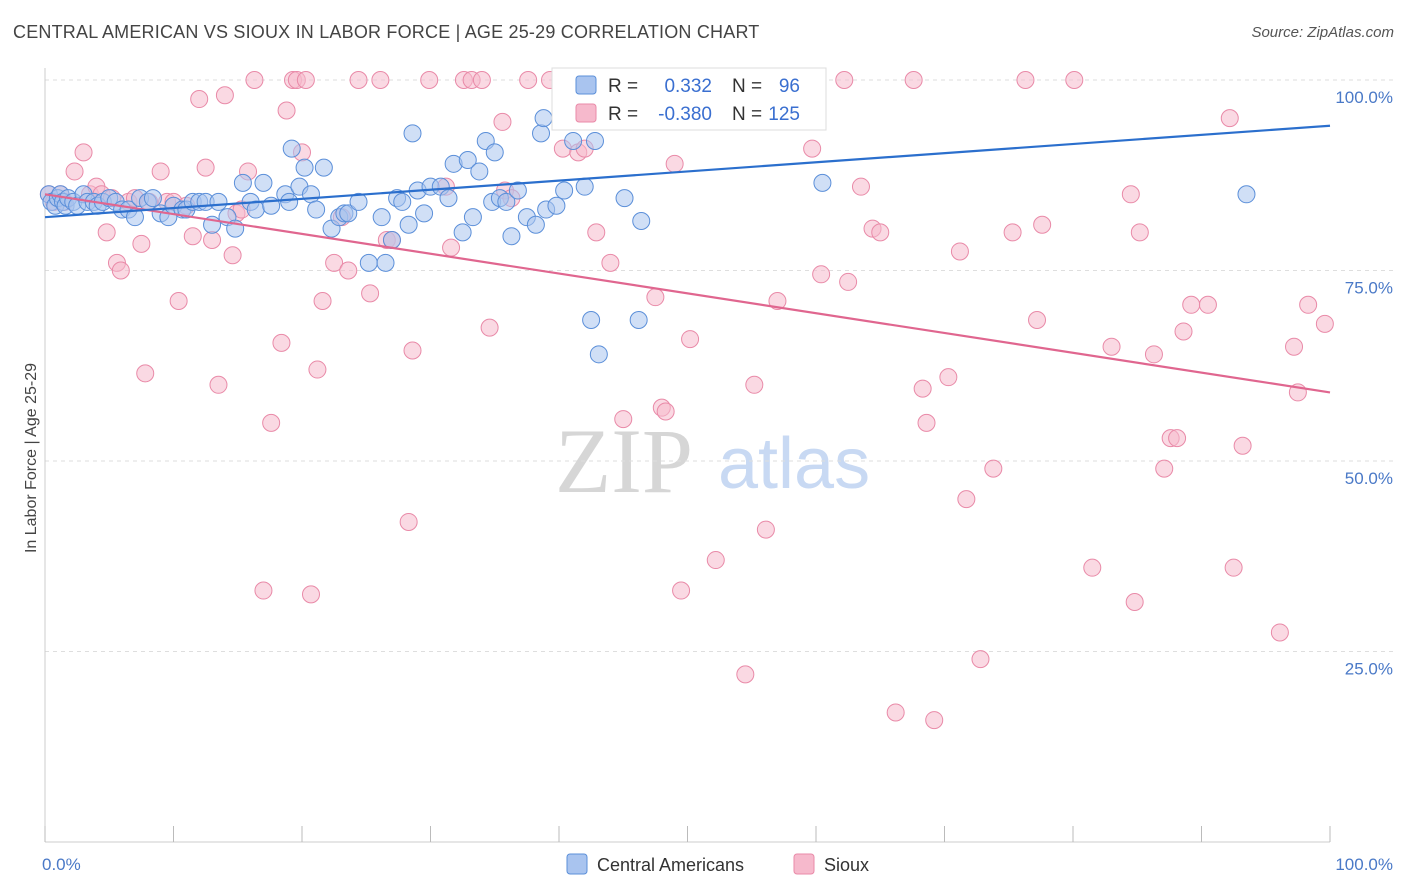 The width and height of the screenshot is (1406, 892). I want to click on bottom-legend-pink-label: Sioux, so click(846, 865).